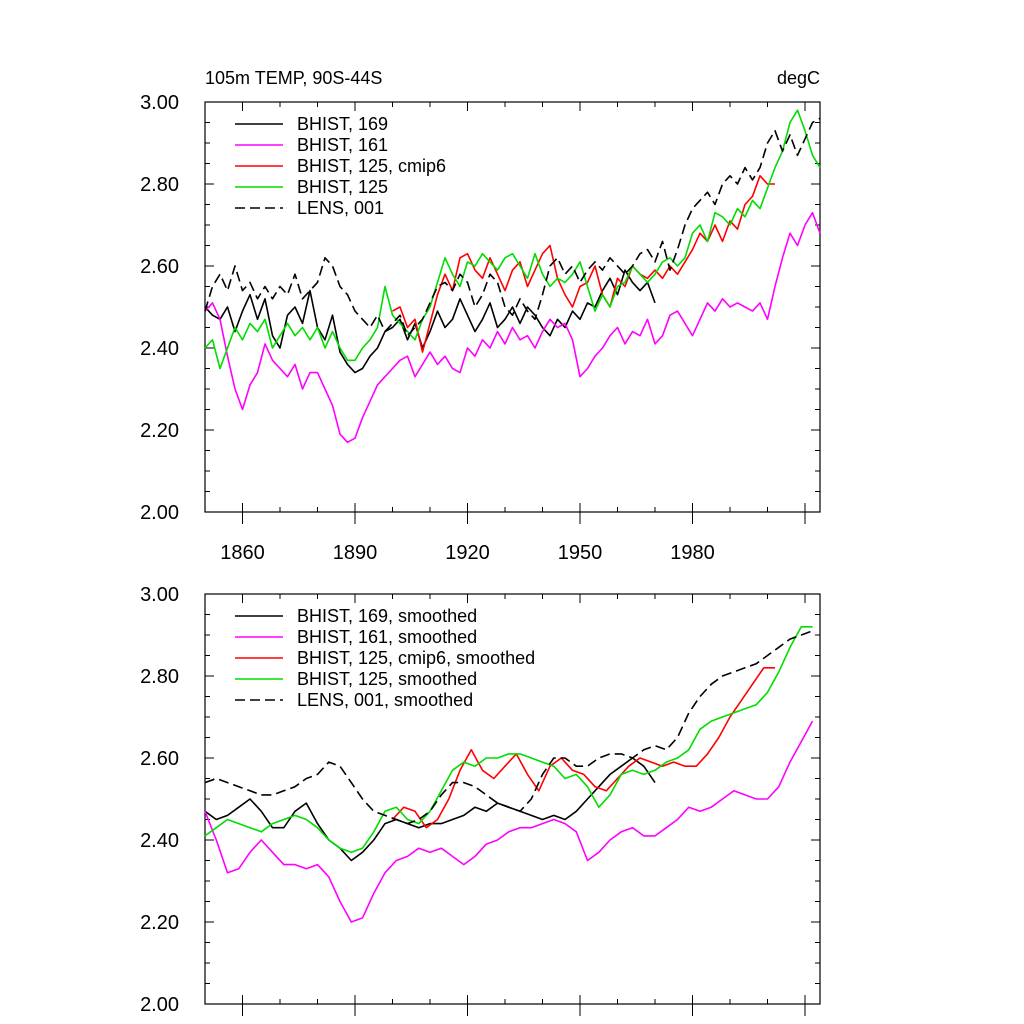 Image resolution: width=1024 pixels, height=1024 pixels. What do you see at coordinates (342, 145) in the screenshot?
I see `legend-entry-label: BHIST, 161` at bounding box center [342, 145].